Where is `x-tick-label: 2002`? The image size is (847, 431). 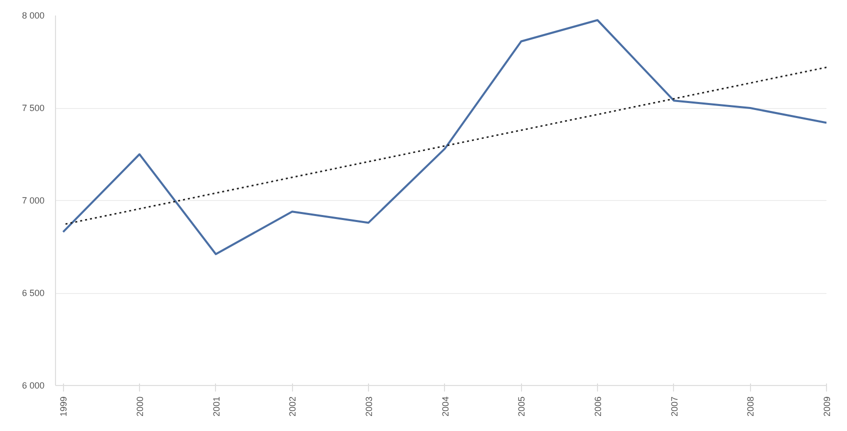
x-tick-label: 2002 is located at coordinates (293, 406).